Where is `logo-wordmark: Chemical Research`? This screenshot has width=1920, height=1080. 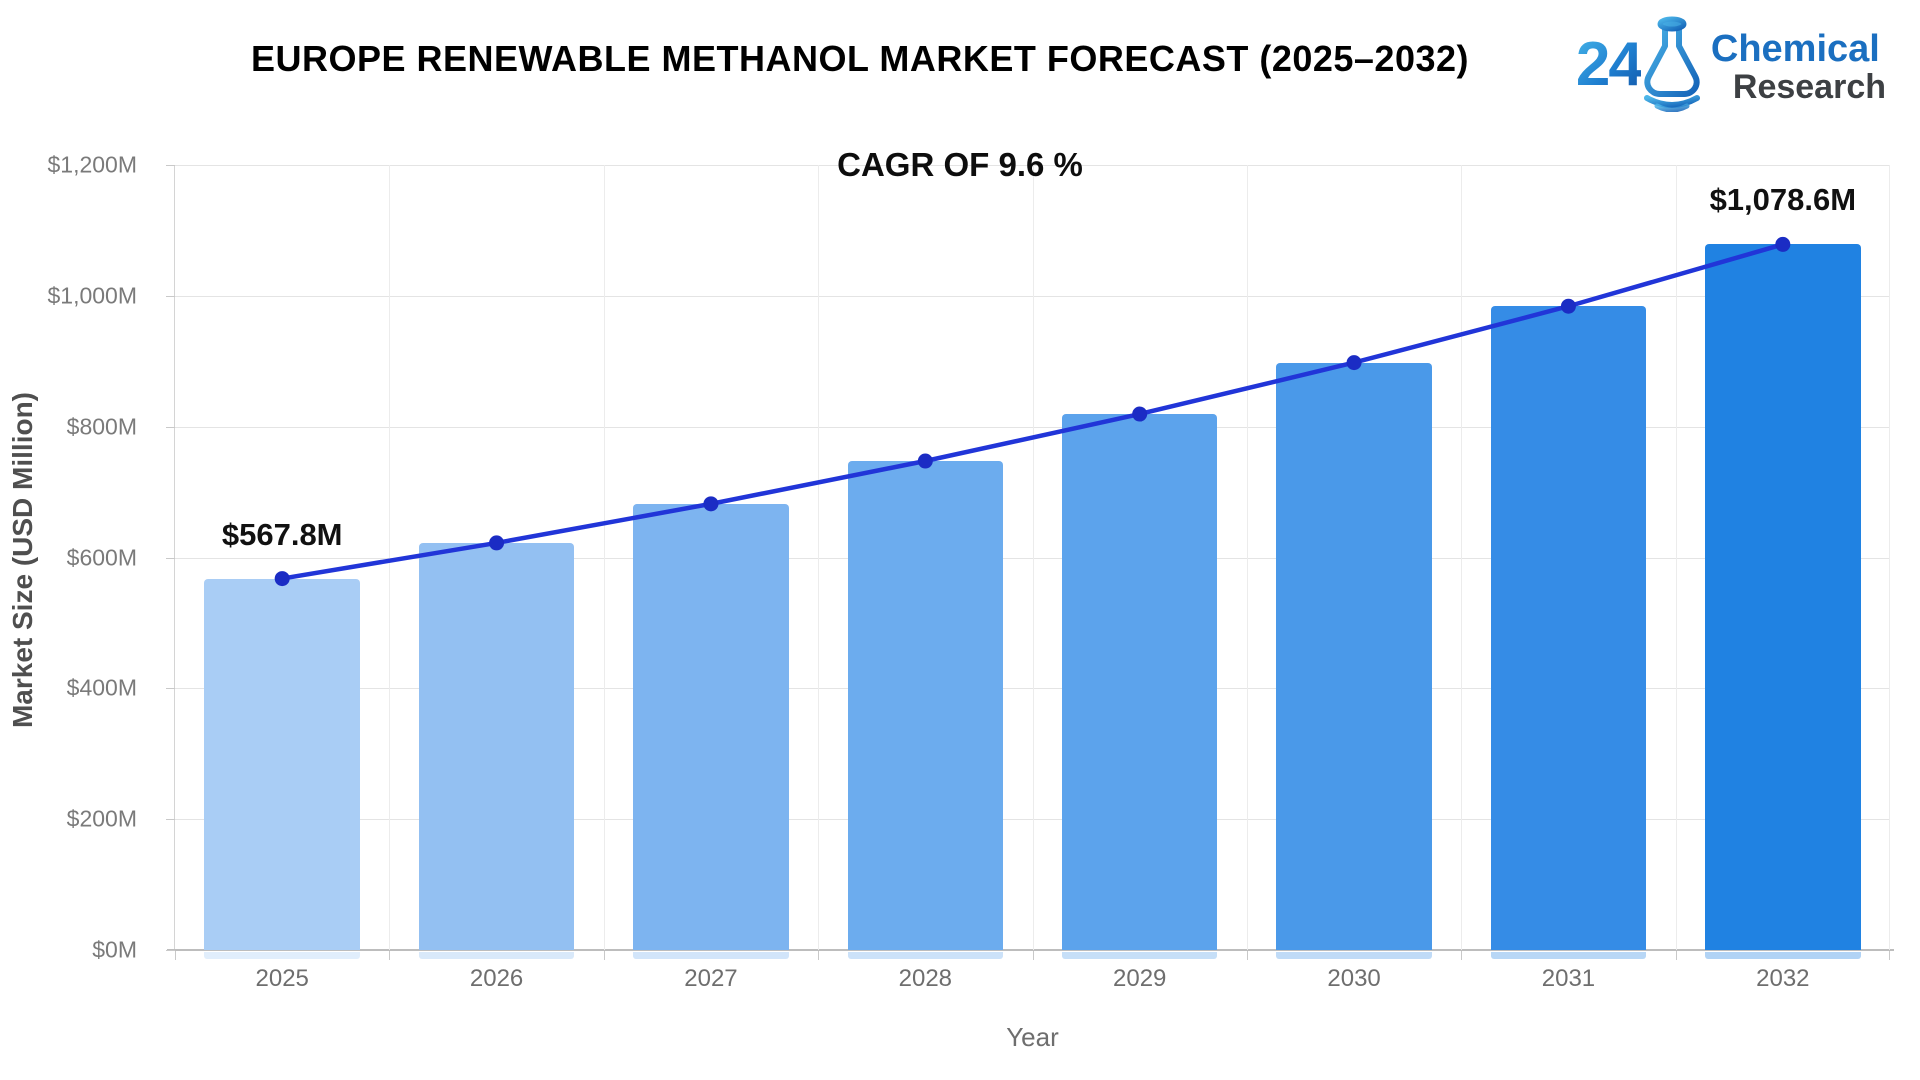 logo-wordmark: Chemical Research is located at coordinates (1798, 67).